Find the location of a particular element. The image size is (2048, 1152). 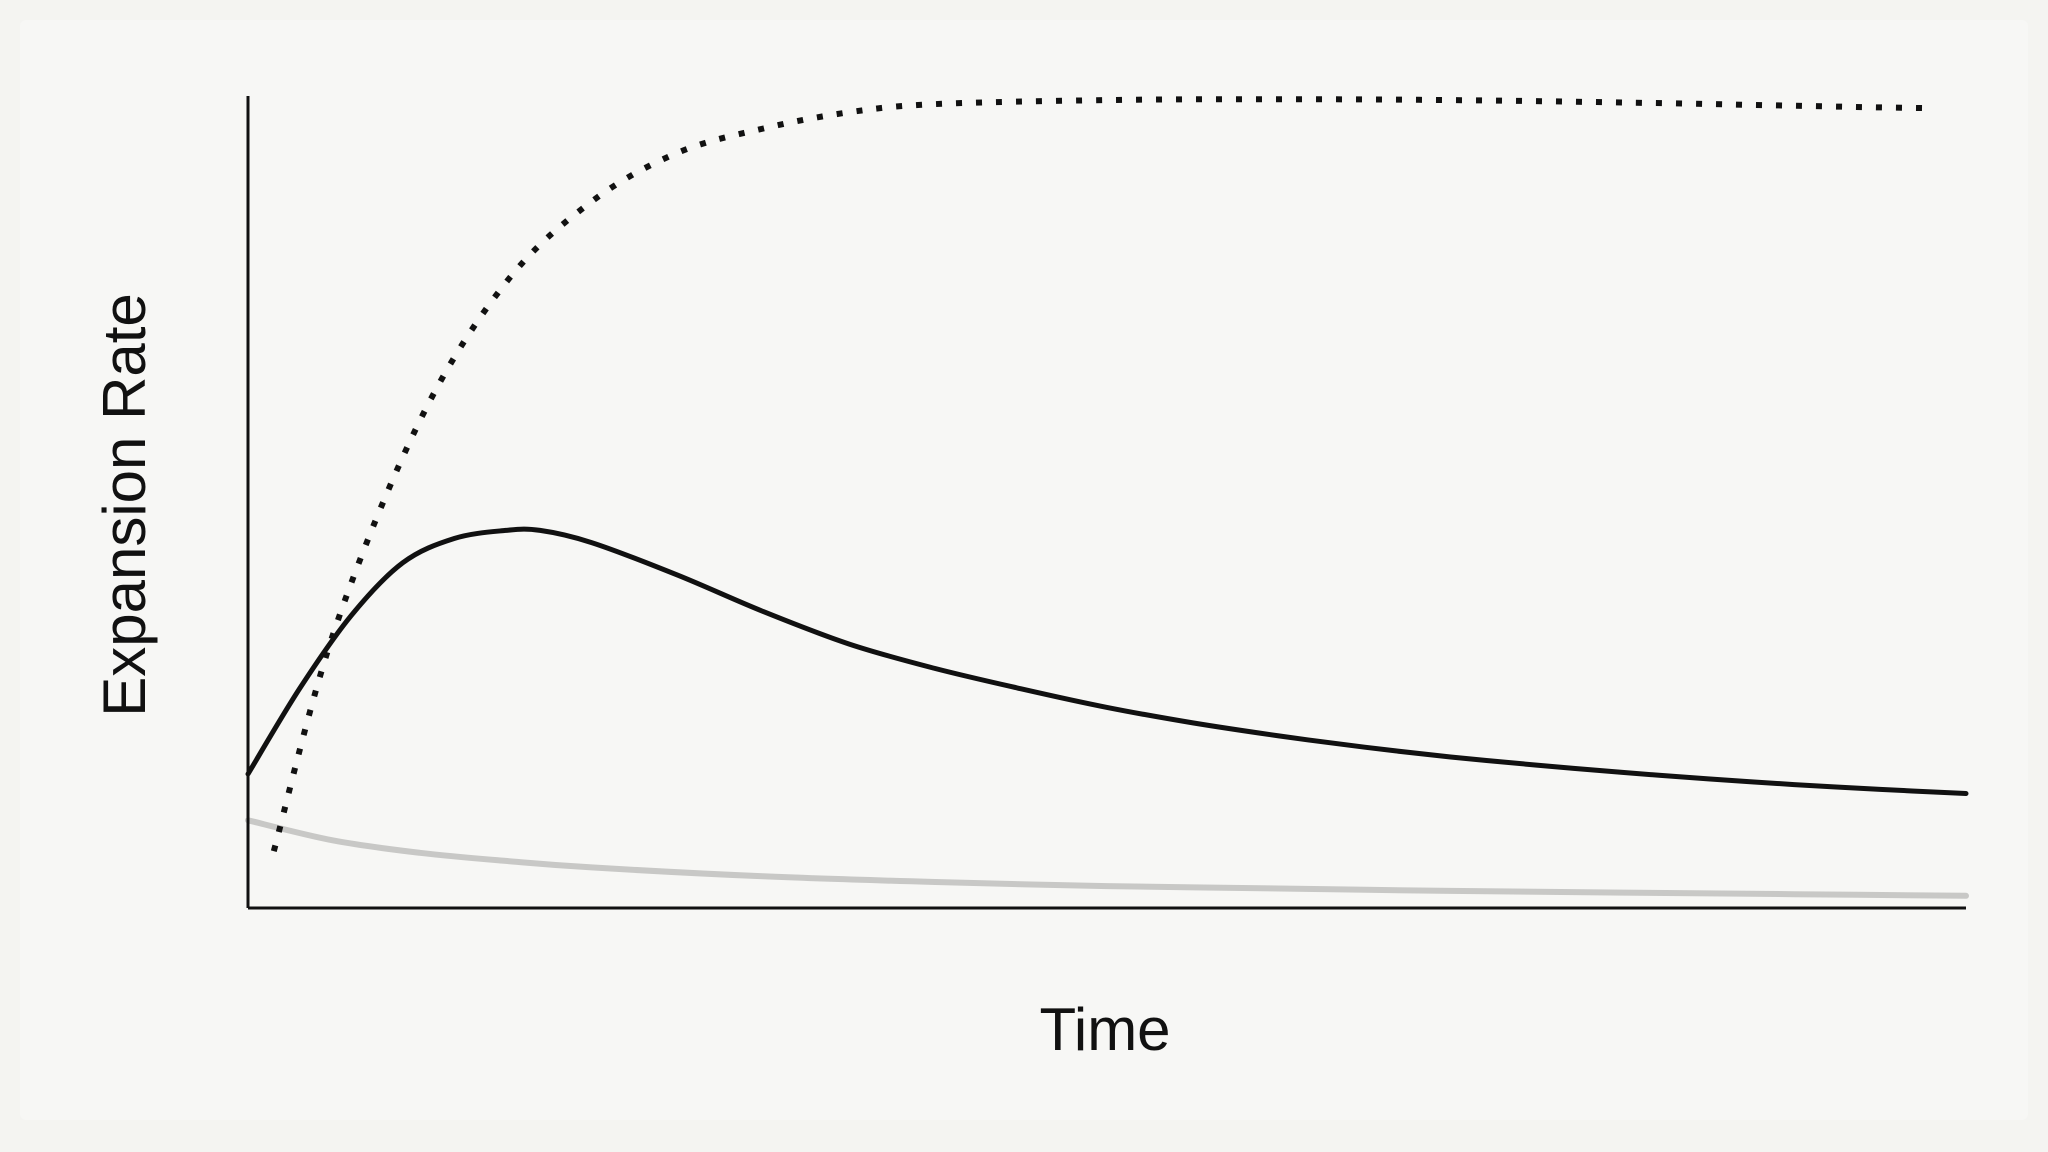

light-series-line is located at coordinates (1107, 858).